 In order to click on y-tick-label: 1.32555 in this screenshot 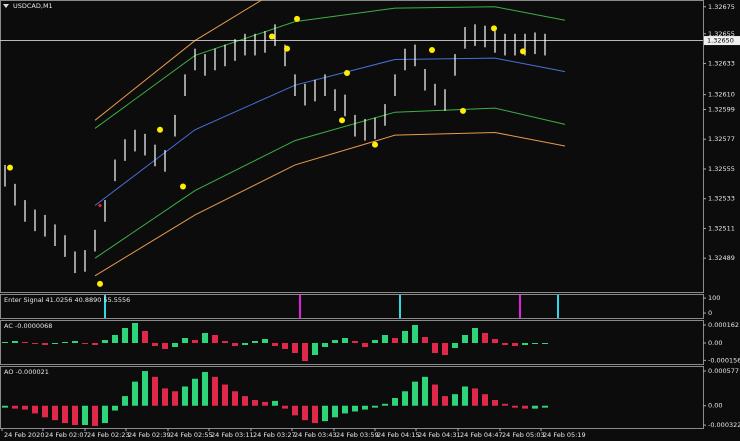, I will do `click(721, 169)`.